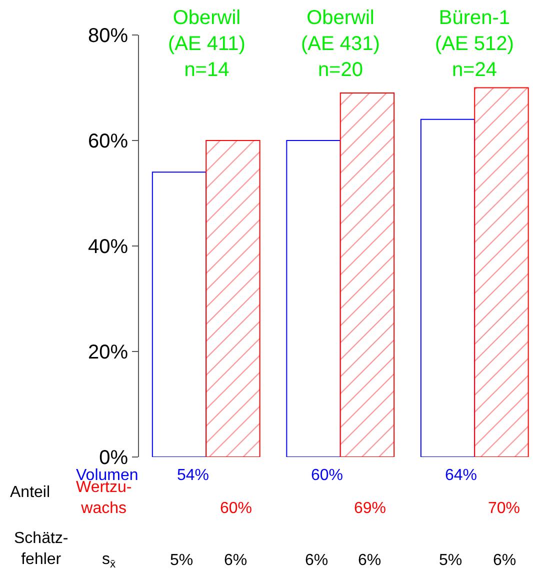 This screenshot has width=533, height=581. Describe the element at coordinates (461, 475) in the screenshot. I see `data-label: 64%` at that location.